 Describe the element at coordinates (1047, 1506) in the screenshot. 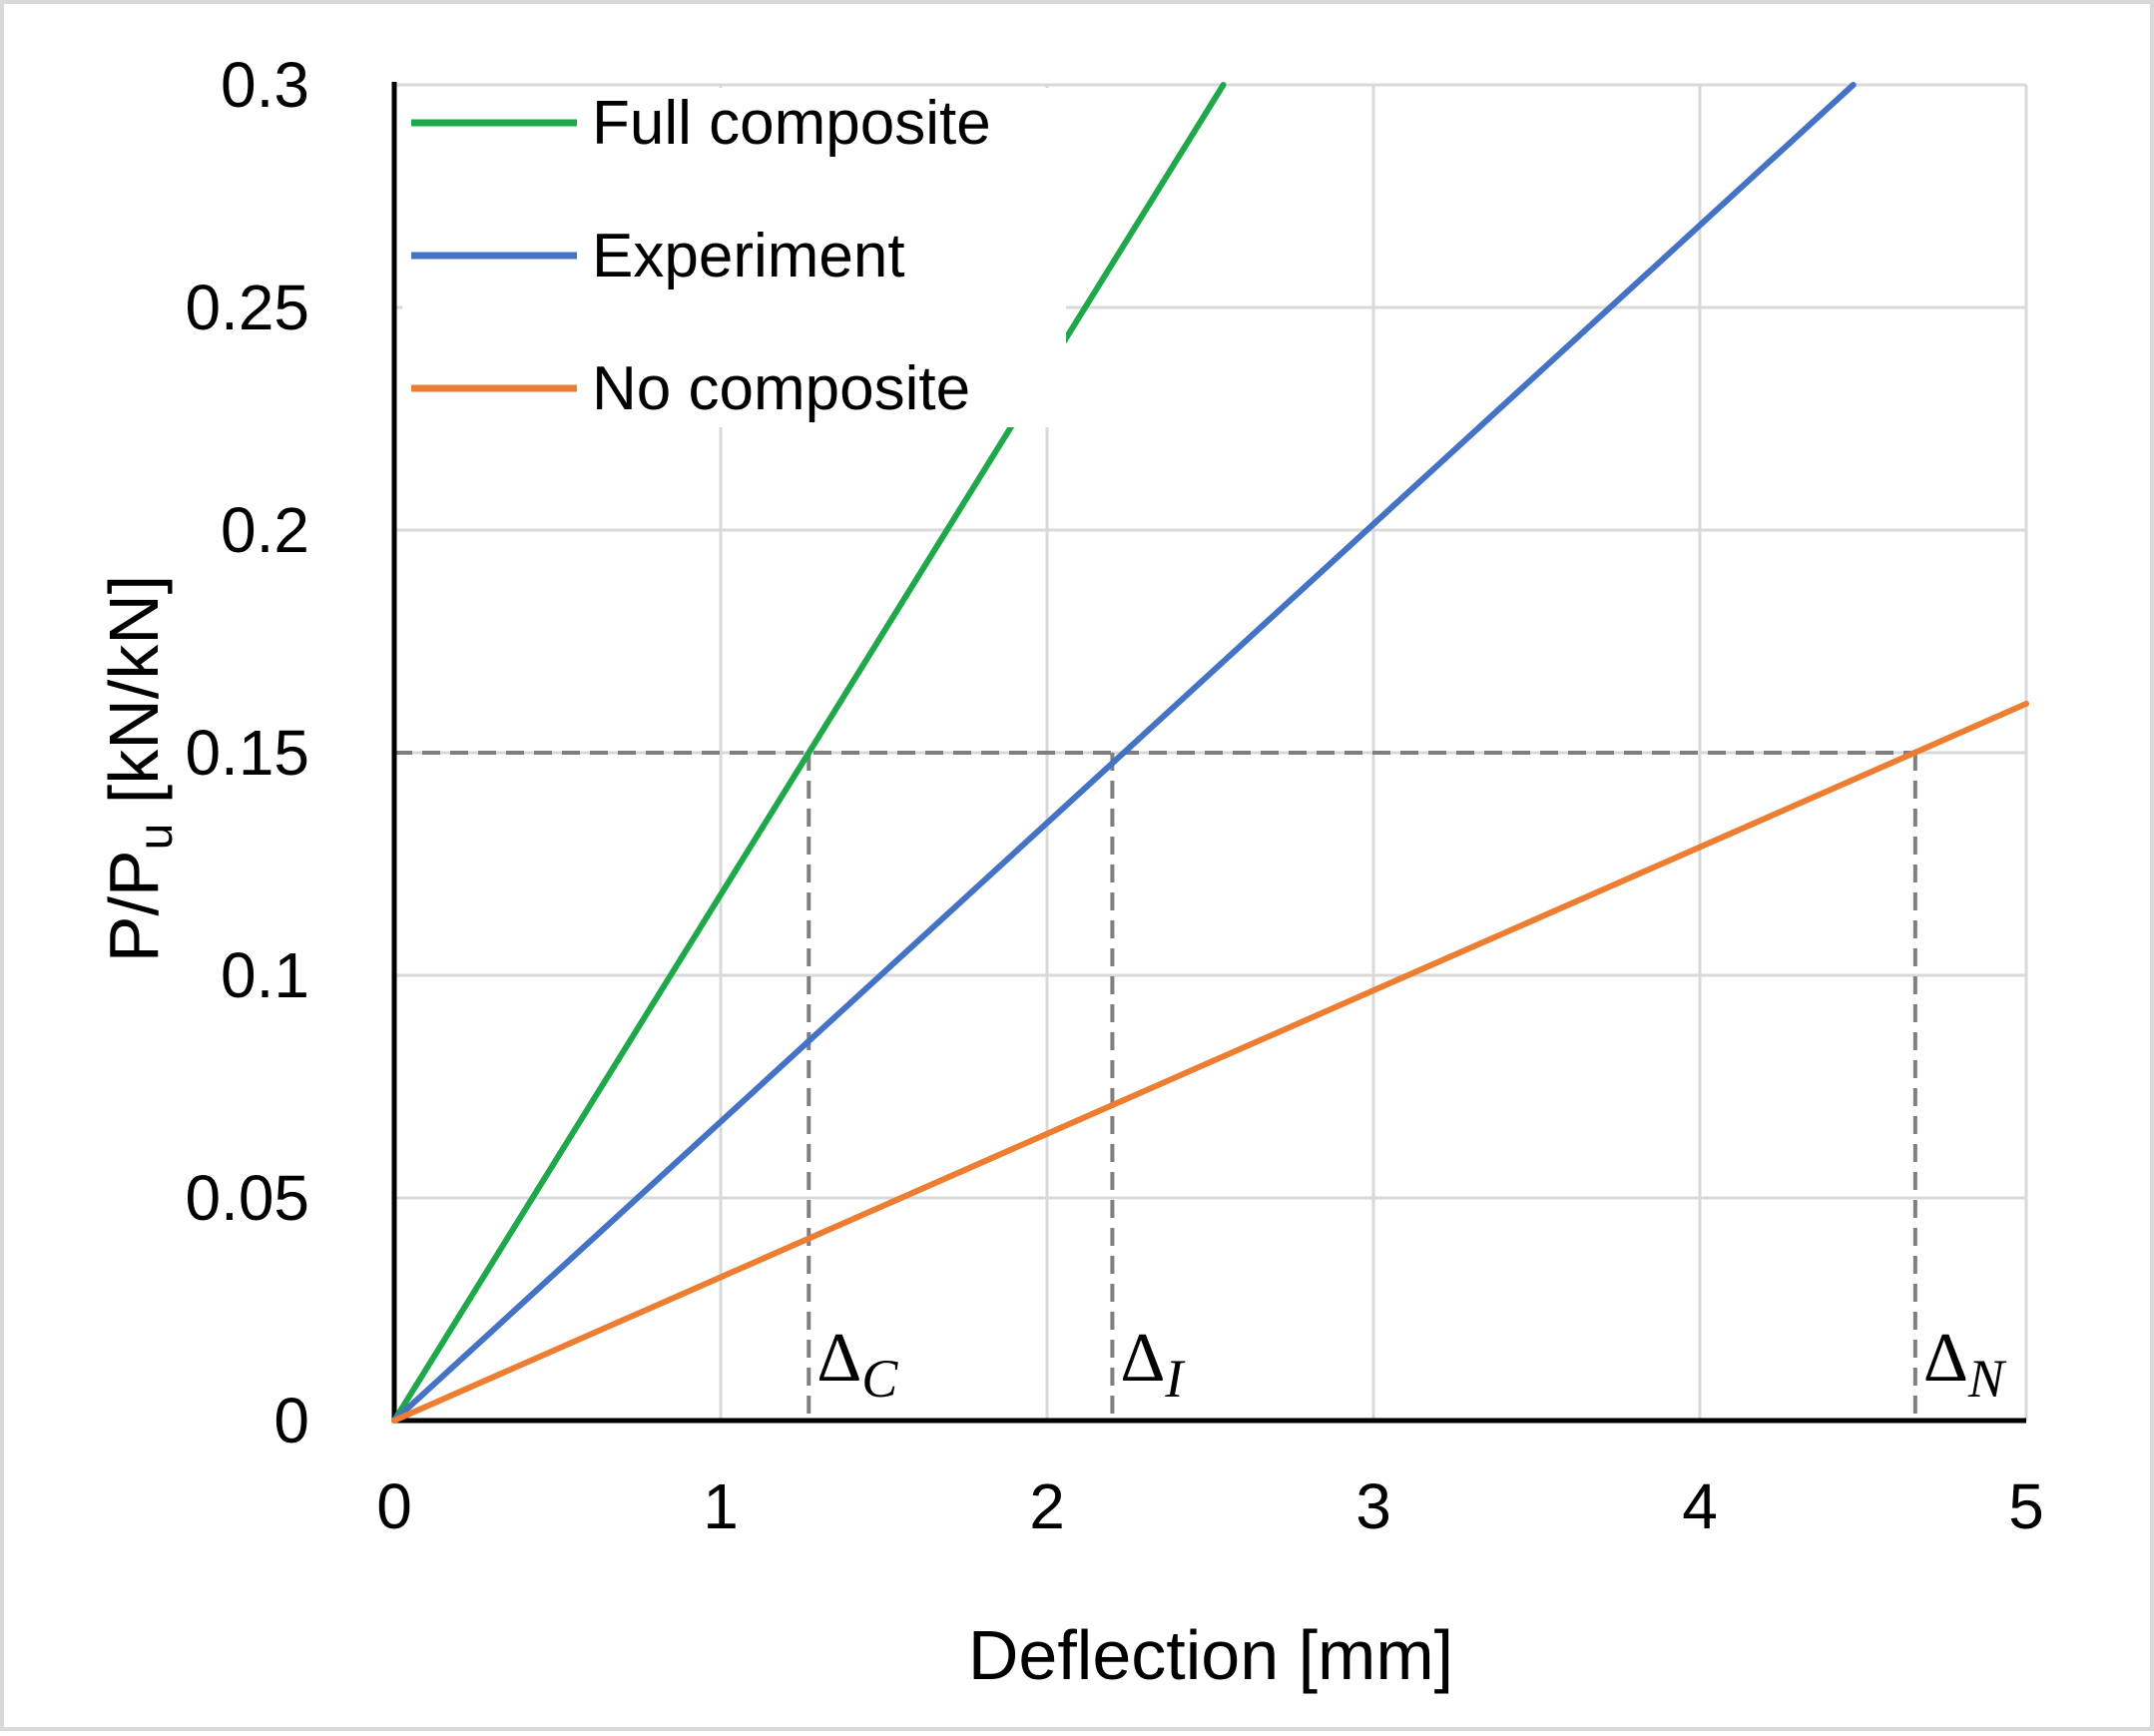

I see `x-tick-label-2: 2` at that location.